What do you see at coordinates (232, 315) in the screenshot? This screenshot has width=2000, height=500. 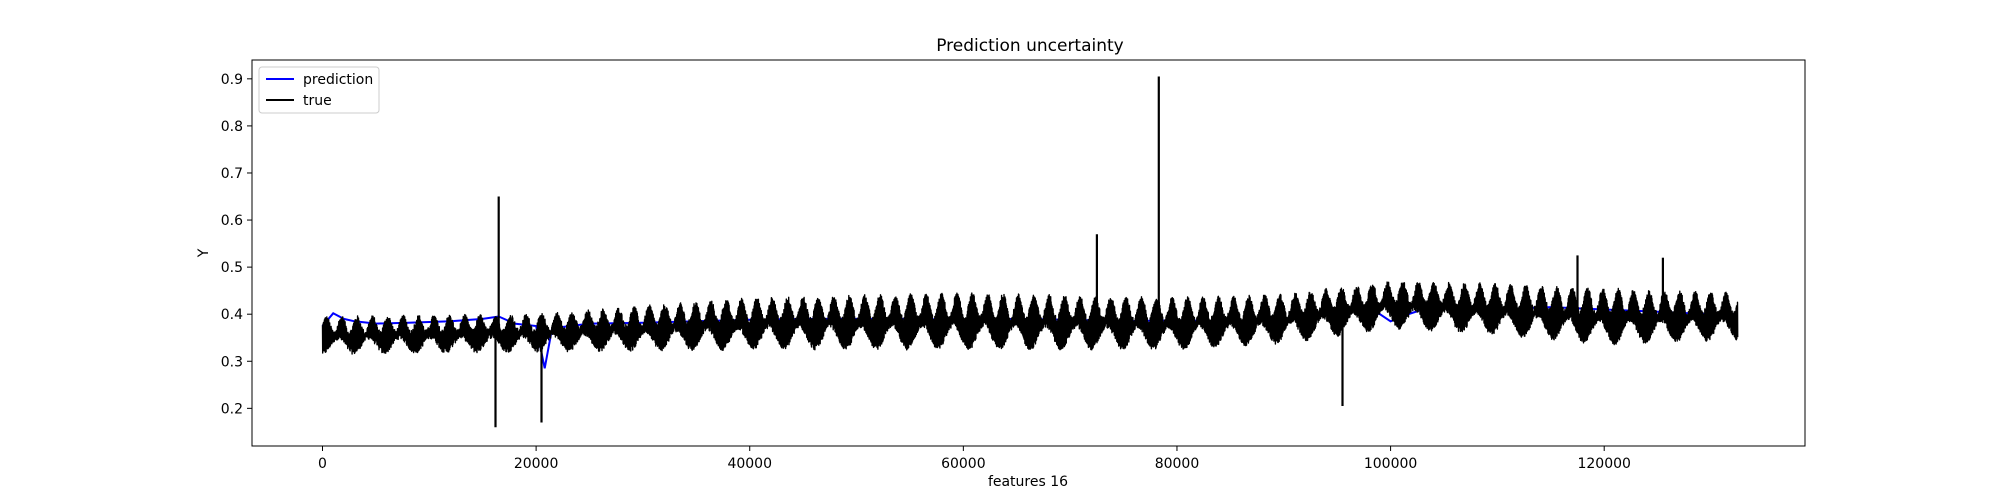 I see `y-tick-label: 0.4` at bounding box center [232, 315].